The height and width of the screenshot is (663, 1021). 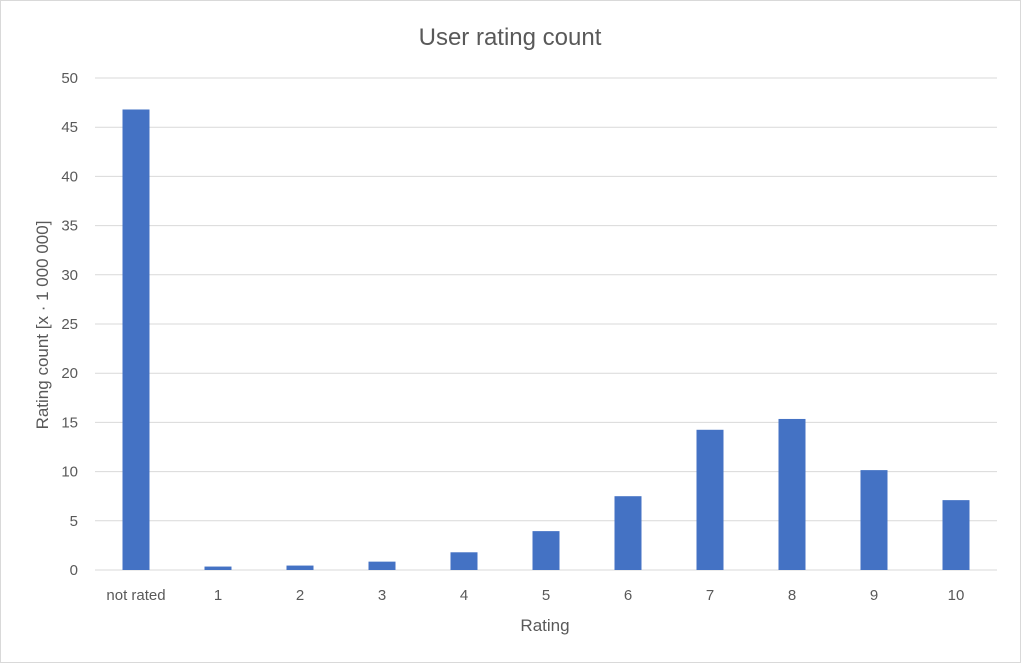 What do you see at coordinates (69, 422) in the screenshot?
I see `y-tick-label: 15` at bounding box center [69, 422].